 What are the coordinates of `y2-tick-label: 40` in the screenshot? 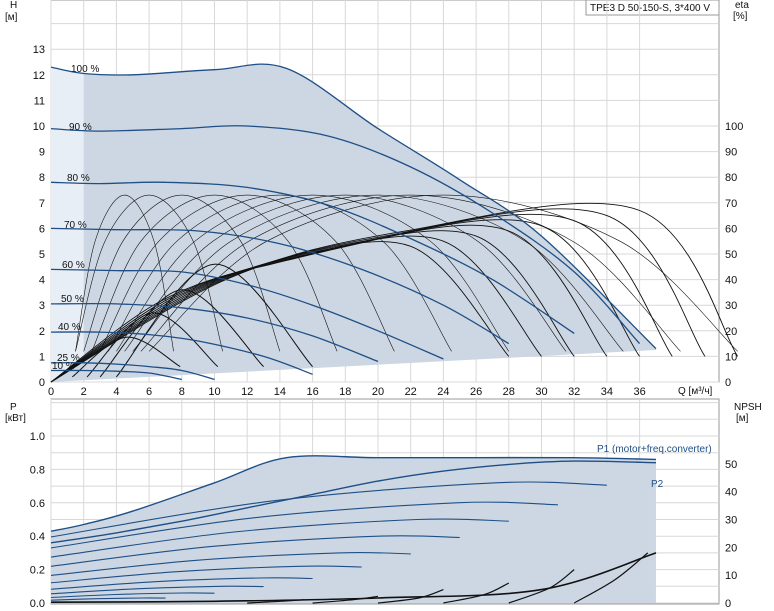 It's located at (731, 281).